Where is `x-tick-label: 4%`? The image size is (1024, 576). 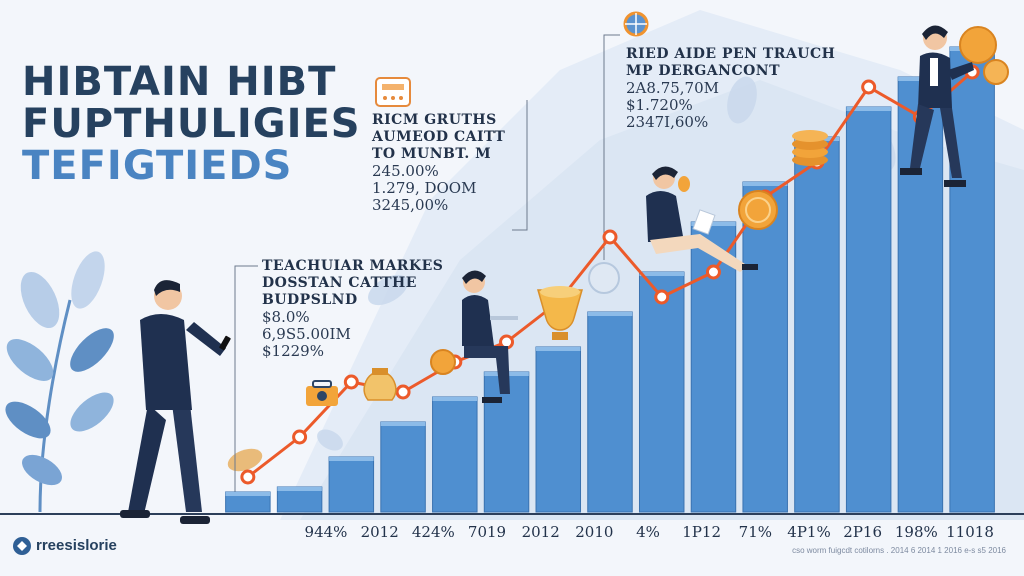
x-tick-label: 4% is located at coordinates (648, 532).